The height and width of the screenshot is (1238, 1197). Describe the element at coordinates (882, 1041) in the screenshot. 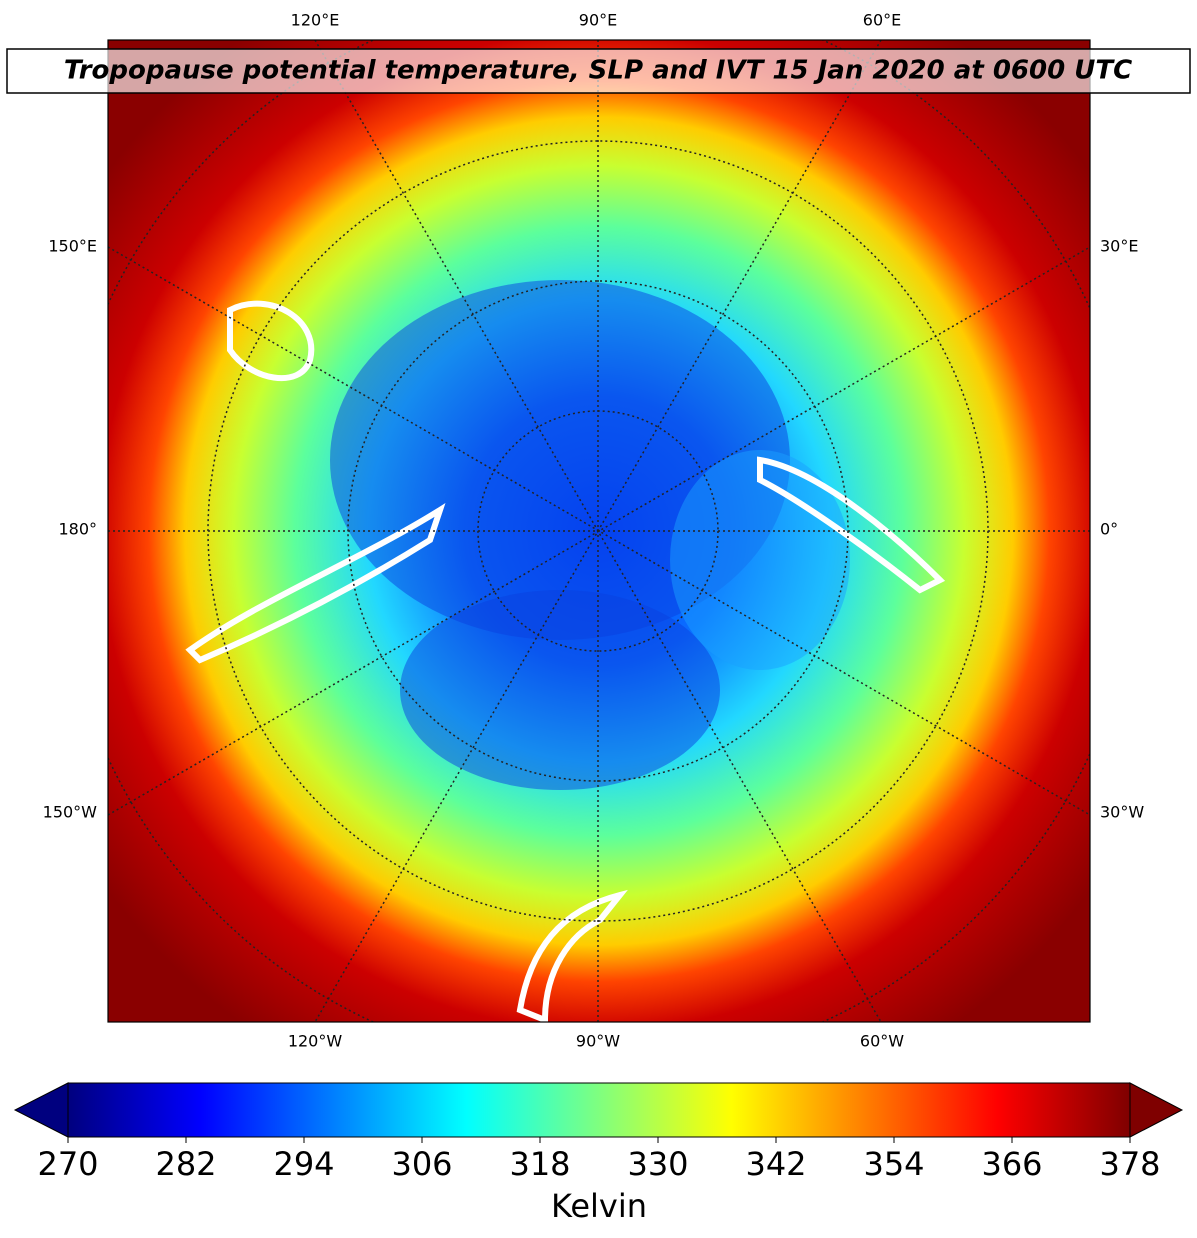

I see `lon-label: 60°W` at that location.